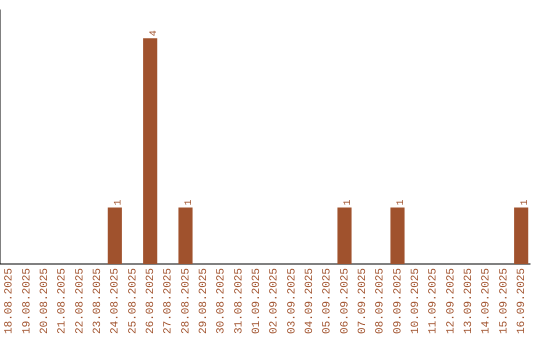 The height and width of the screenshot is (340, 540). Describe the element at coordinates (522, 301) in the screenshot. I see `x-tick-label: 16.09.2025` at that location.